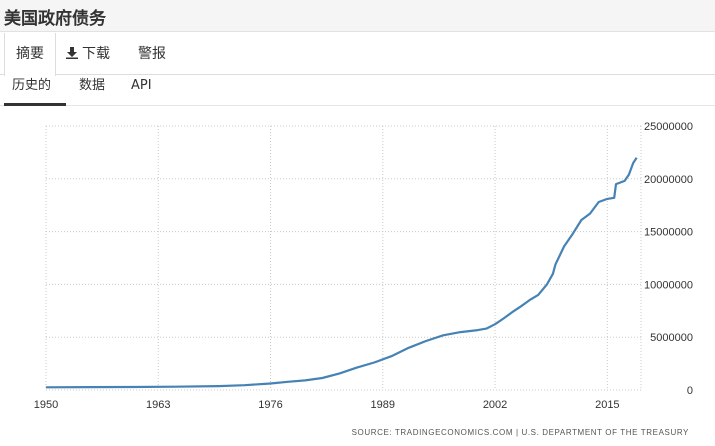 Image resolution: width=715 pixels, height=446 pixels. Describe the element at coordinates (46, 405) in the screenshot. I see `x-tick-label: 1950` at that location.